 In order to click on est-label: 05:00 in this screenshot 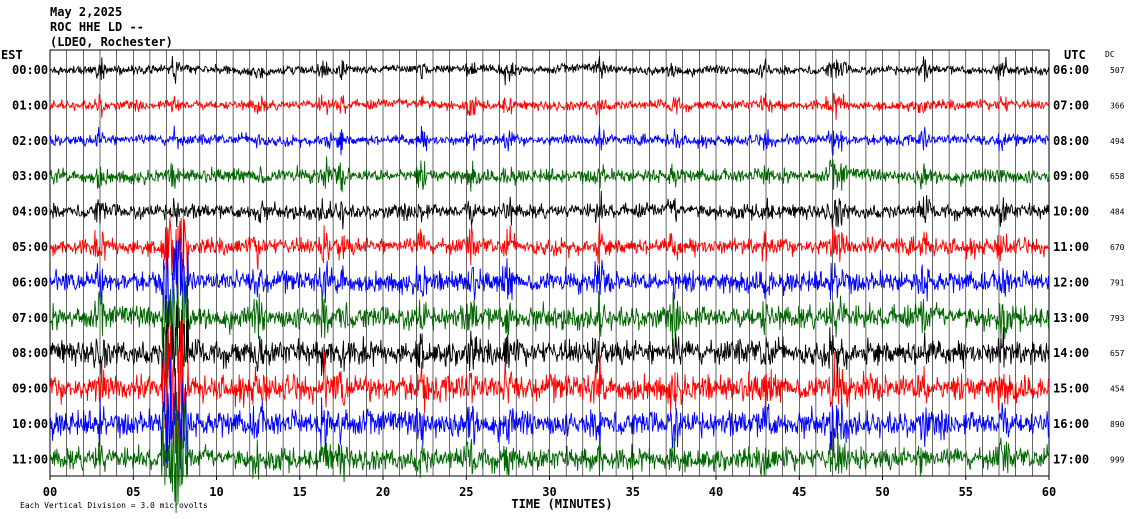, I will do `click(30, 247)`.